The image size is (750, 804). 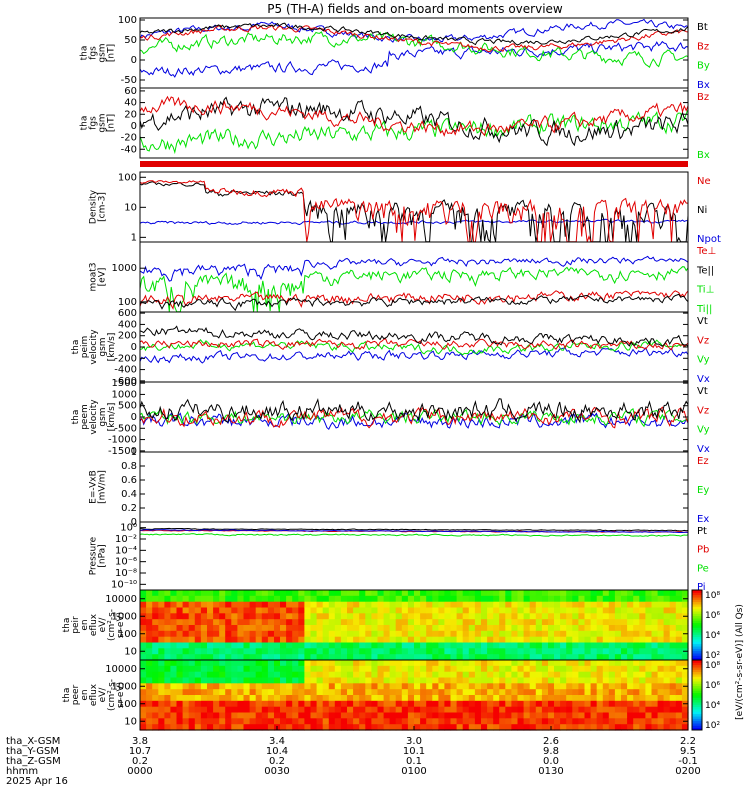 What do you see at coordinates (124, 268) in the screenshot?
I see `ytick-label: 1000` at bounding box center [124, 268].